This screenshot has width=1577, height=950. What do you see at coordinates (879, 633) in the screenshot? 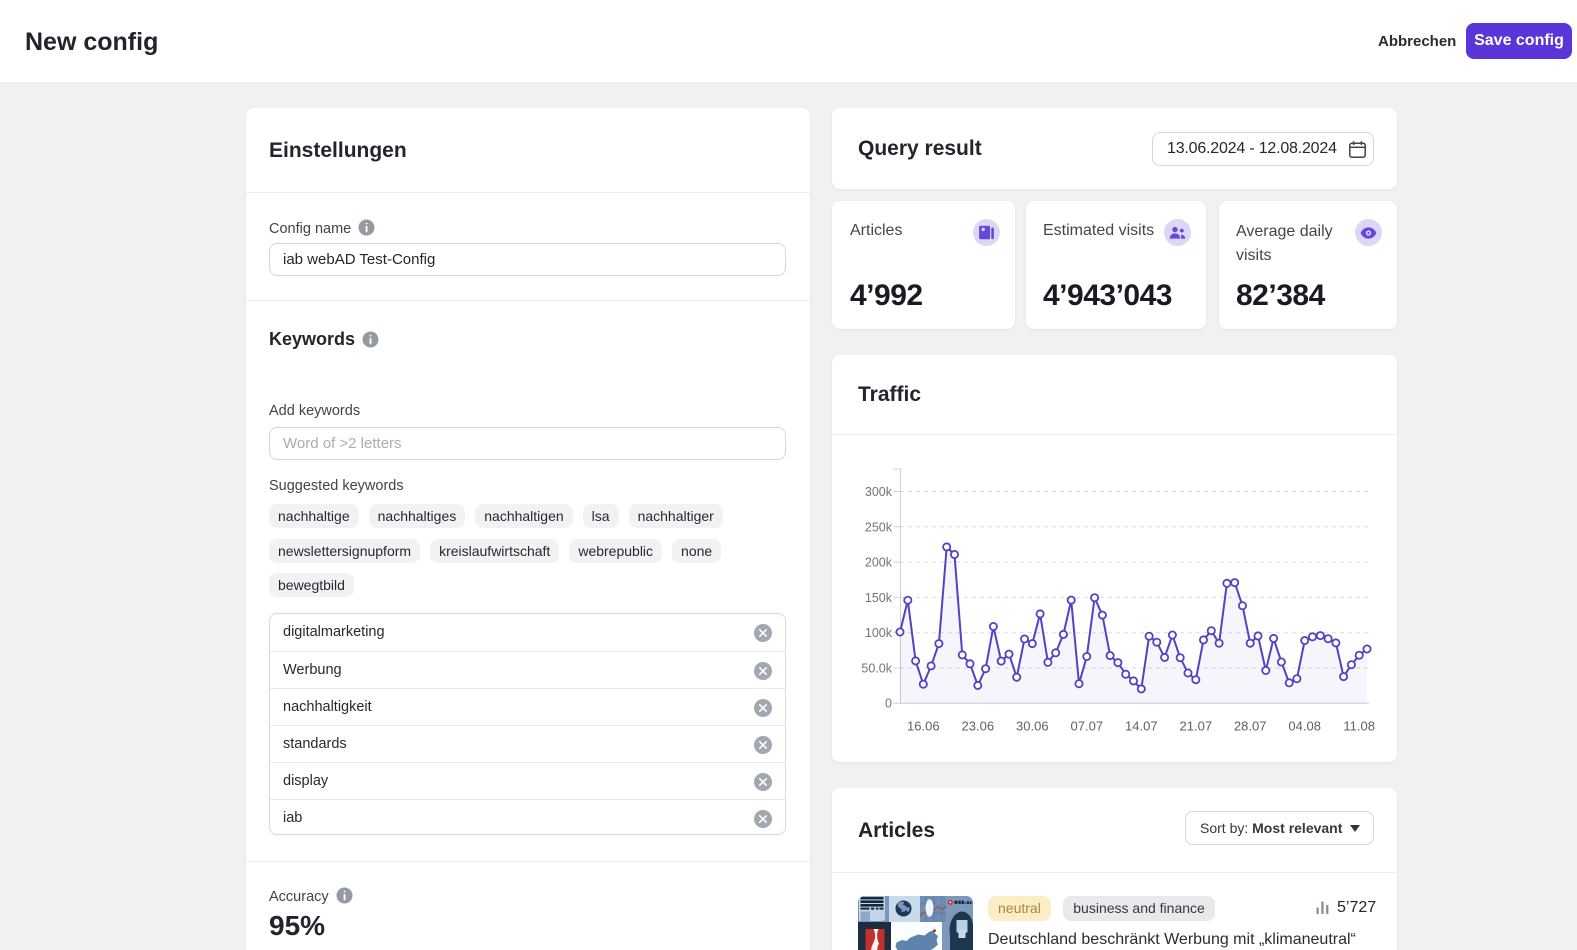
I see `svg-text: 100k` at bounding box center [879, 633].